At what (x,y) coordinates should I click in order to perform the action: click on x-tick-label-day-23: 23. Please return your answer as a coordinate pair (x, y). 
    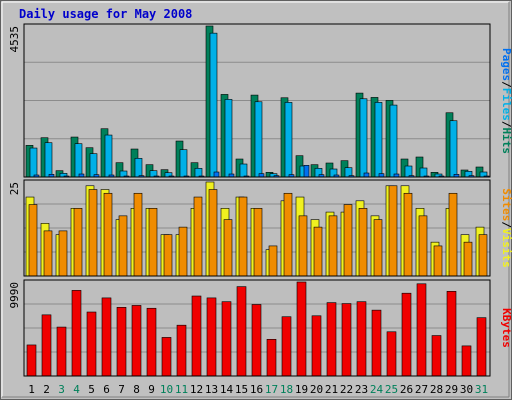
    Looking at the image, I should click on (361, 389).